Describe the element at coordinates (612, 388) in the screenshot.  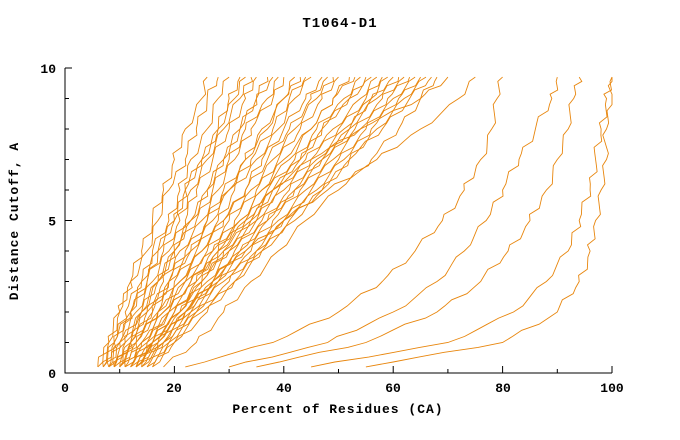
I see `x-tick-label: 100` at that location.